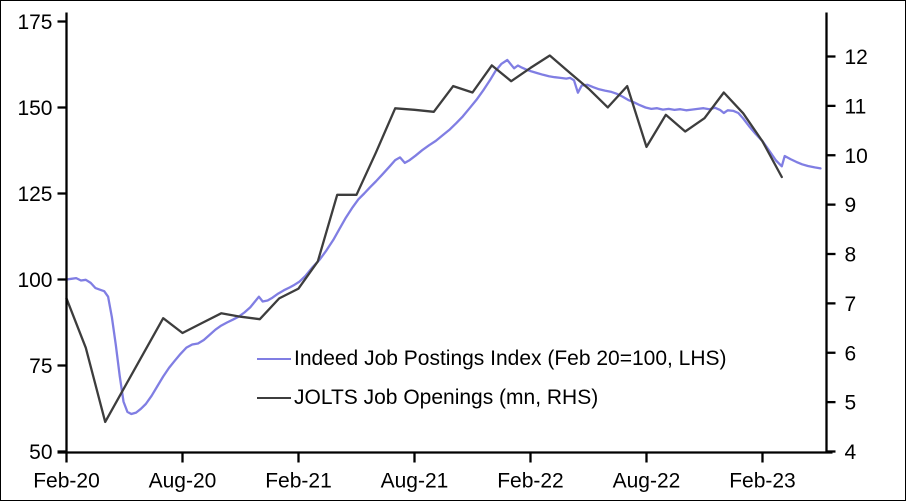 Image resolution: width=907 pixels, height=502 pixels. Describe the element at coordinates (856, 106) in the screenshot. I see `y-right-tick-label: 11` at that location.